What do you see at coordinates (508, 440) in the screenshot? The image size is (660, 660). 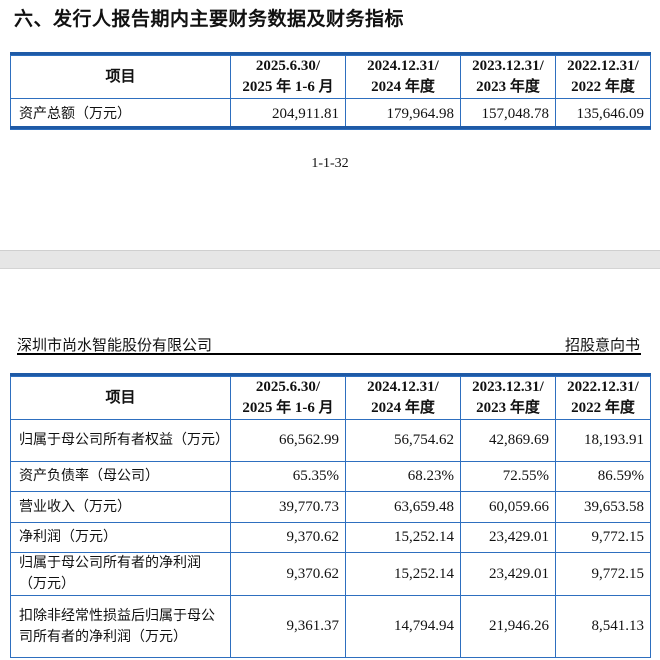 I see `cell-value: 42,869.69` at bounding box center [508, 440].